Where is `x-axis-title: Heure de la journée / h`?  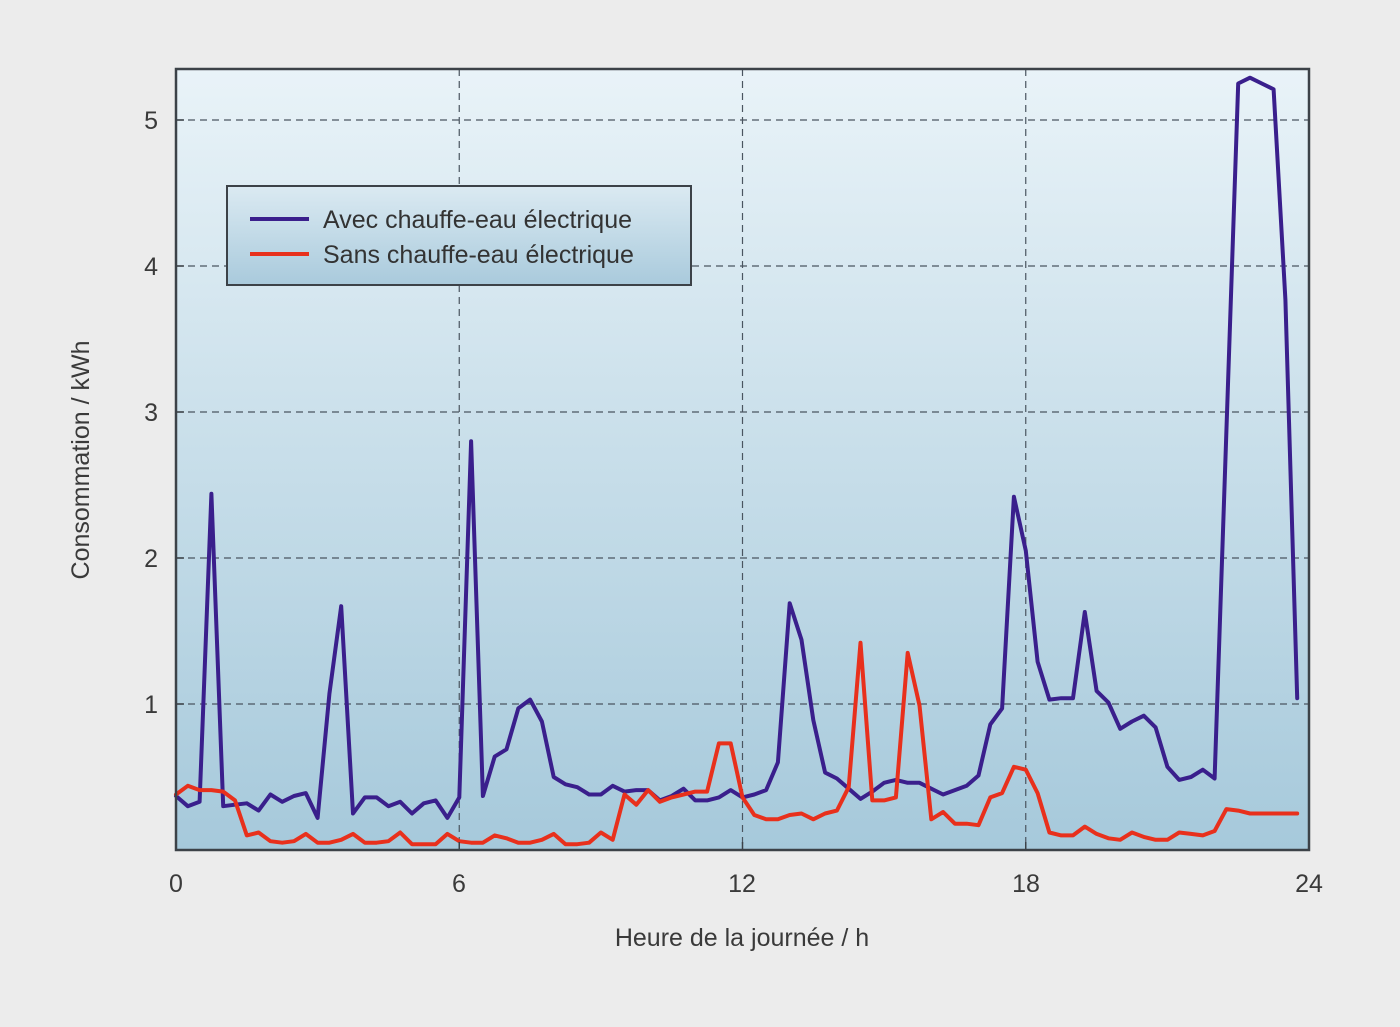
x-axis-title: Heure de la journée / h is located at coordinates (742, 938).